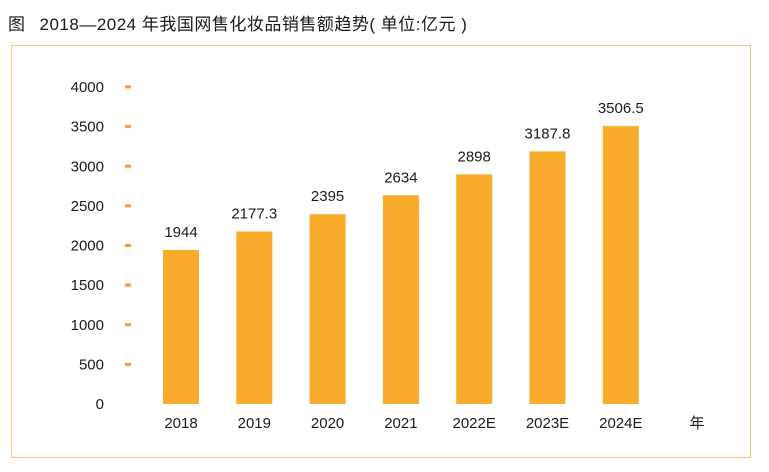 The height and width of the screenshot is (472, 769). What do you see at coordinates (87, 87) in the screenshot?
I see `y-tick-label: 4000` at bounding box center [87, 87].